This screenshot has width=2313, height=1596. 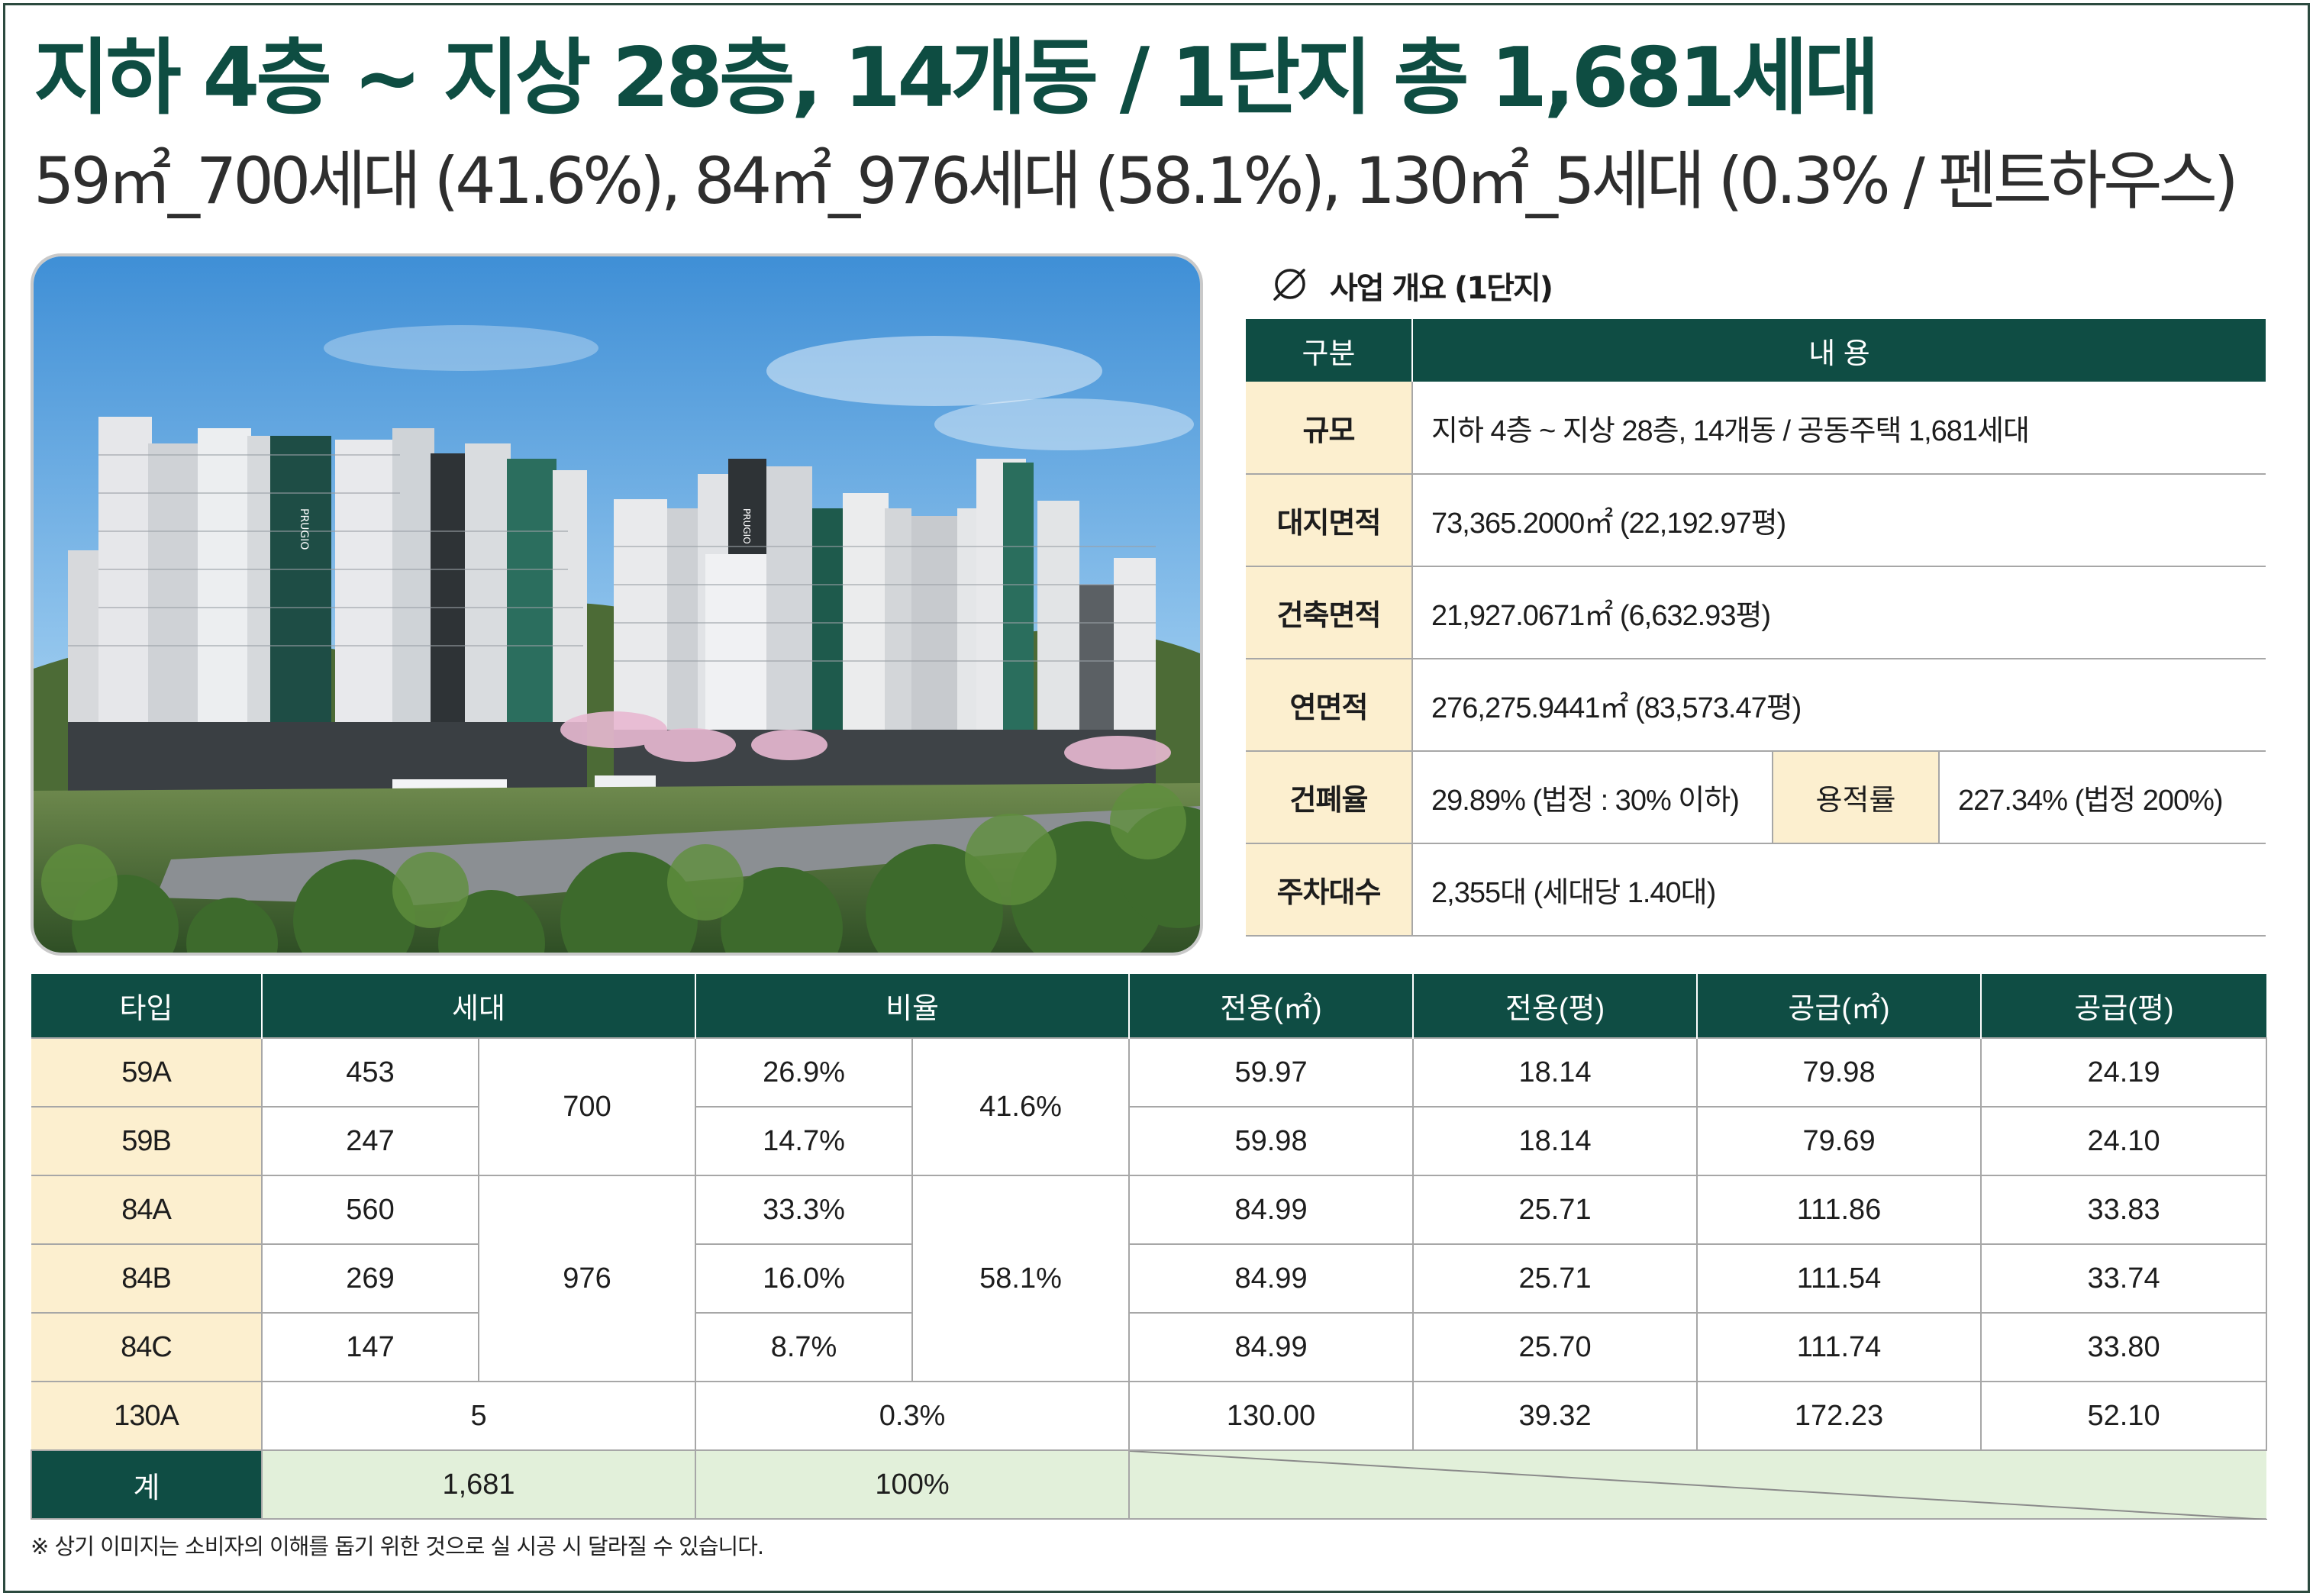 What do you see at coordinates (1271, 1006) in the screenshot?
I see `header-exclusive-m2: 전용(㎡)` at bounding box center [1271, 1006].